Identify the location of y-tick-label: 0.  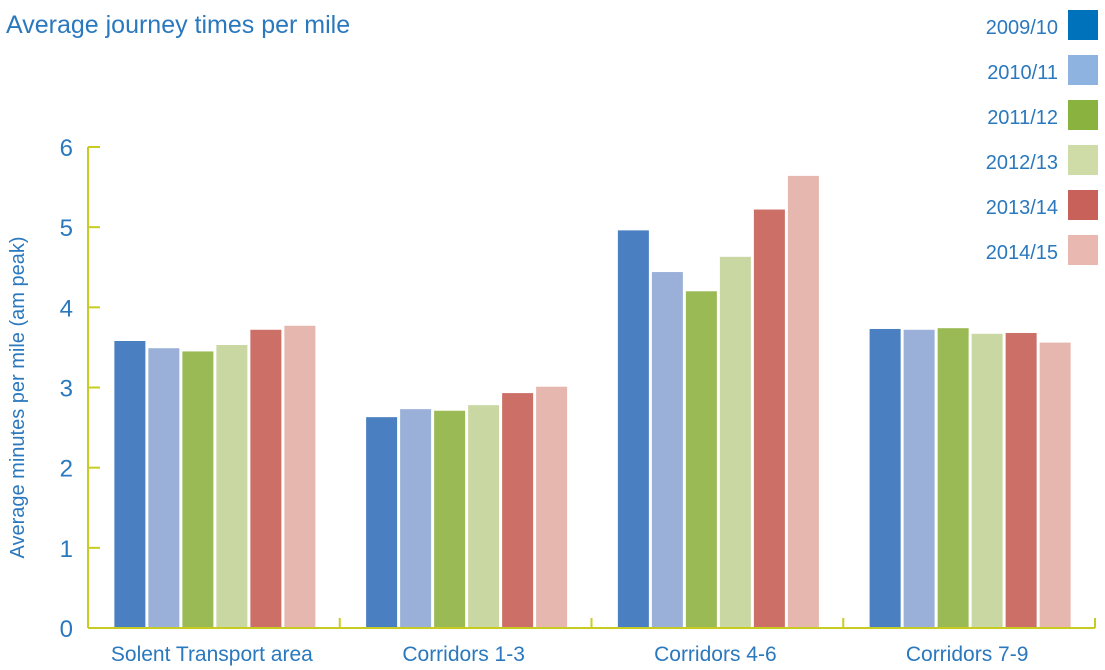
(66, 629).